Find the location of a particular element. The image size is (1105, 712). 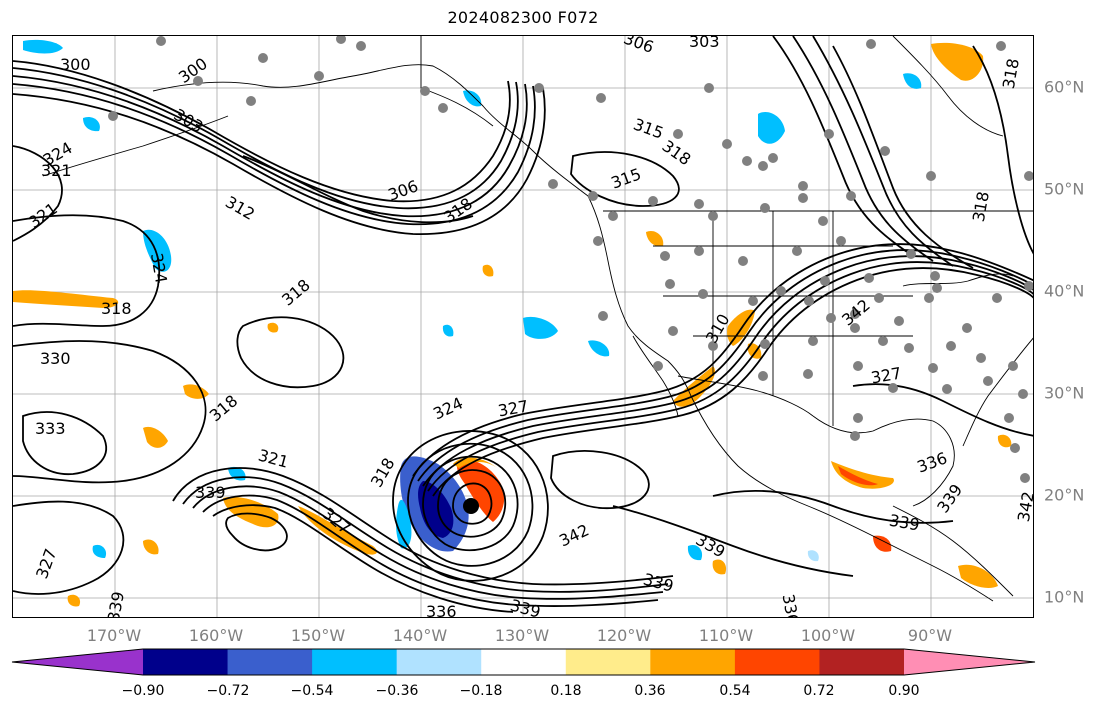

colorbar-tick: 0.90 is located at coordinates (904, 691).